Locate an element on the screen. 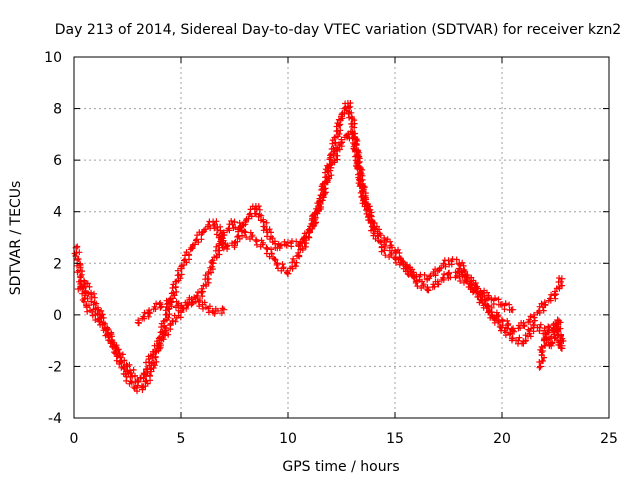 This screenshot has height=480, width=640. y-tick-label: -4 is located at coordinates (55, 419).